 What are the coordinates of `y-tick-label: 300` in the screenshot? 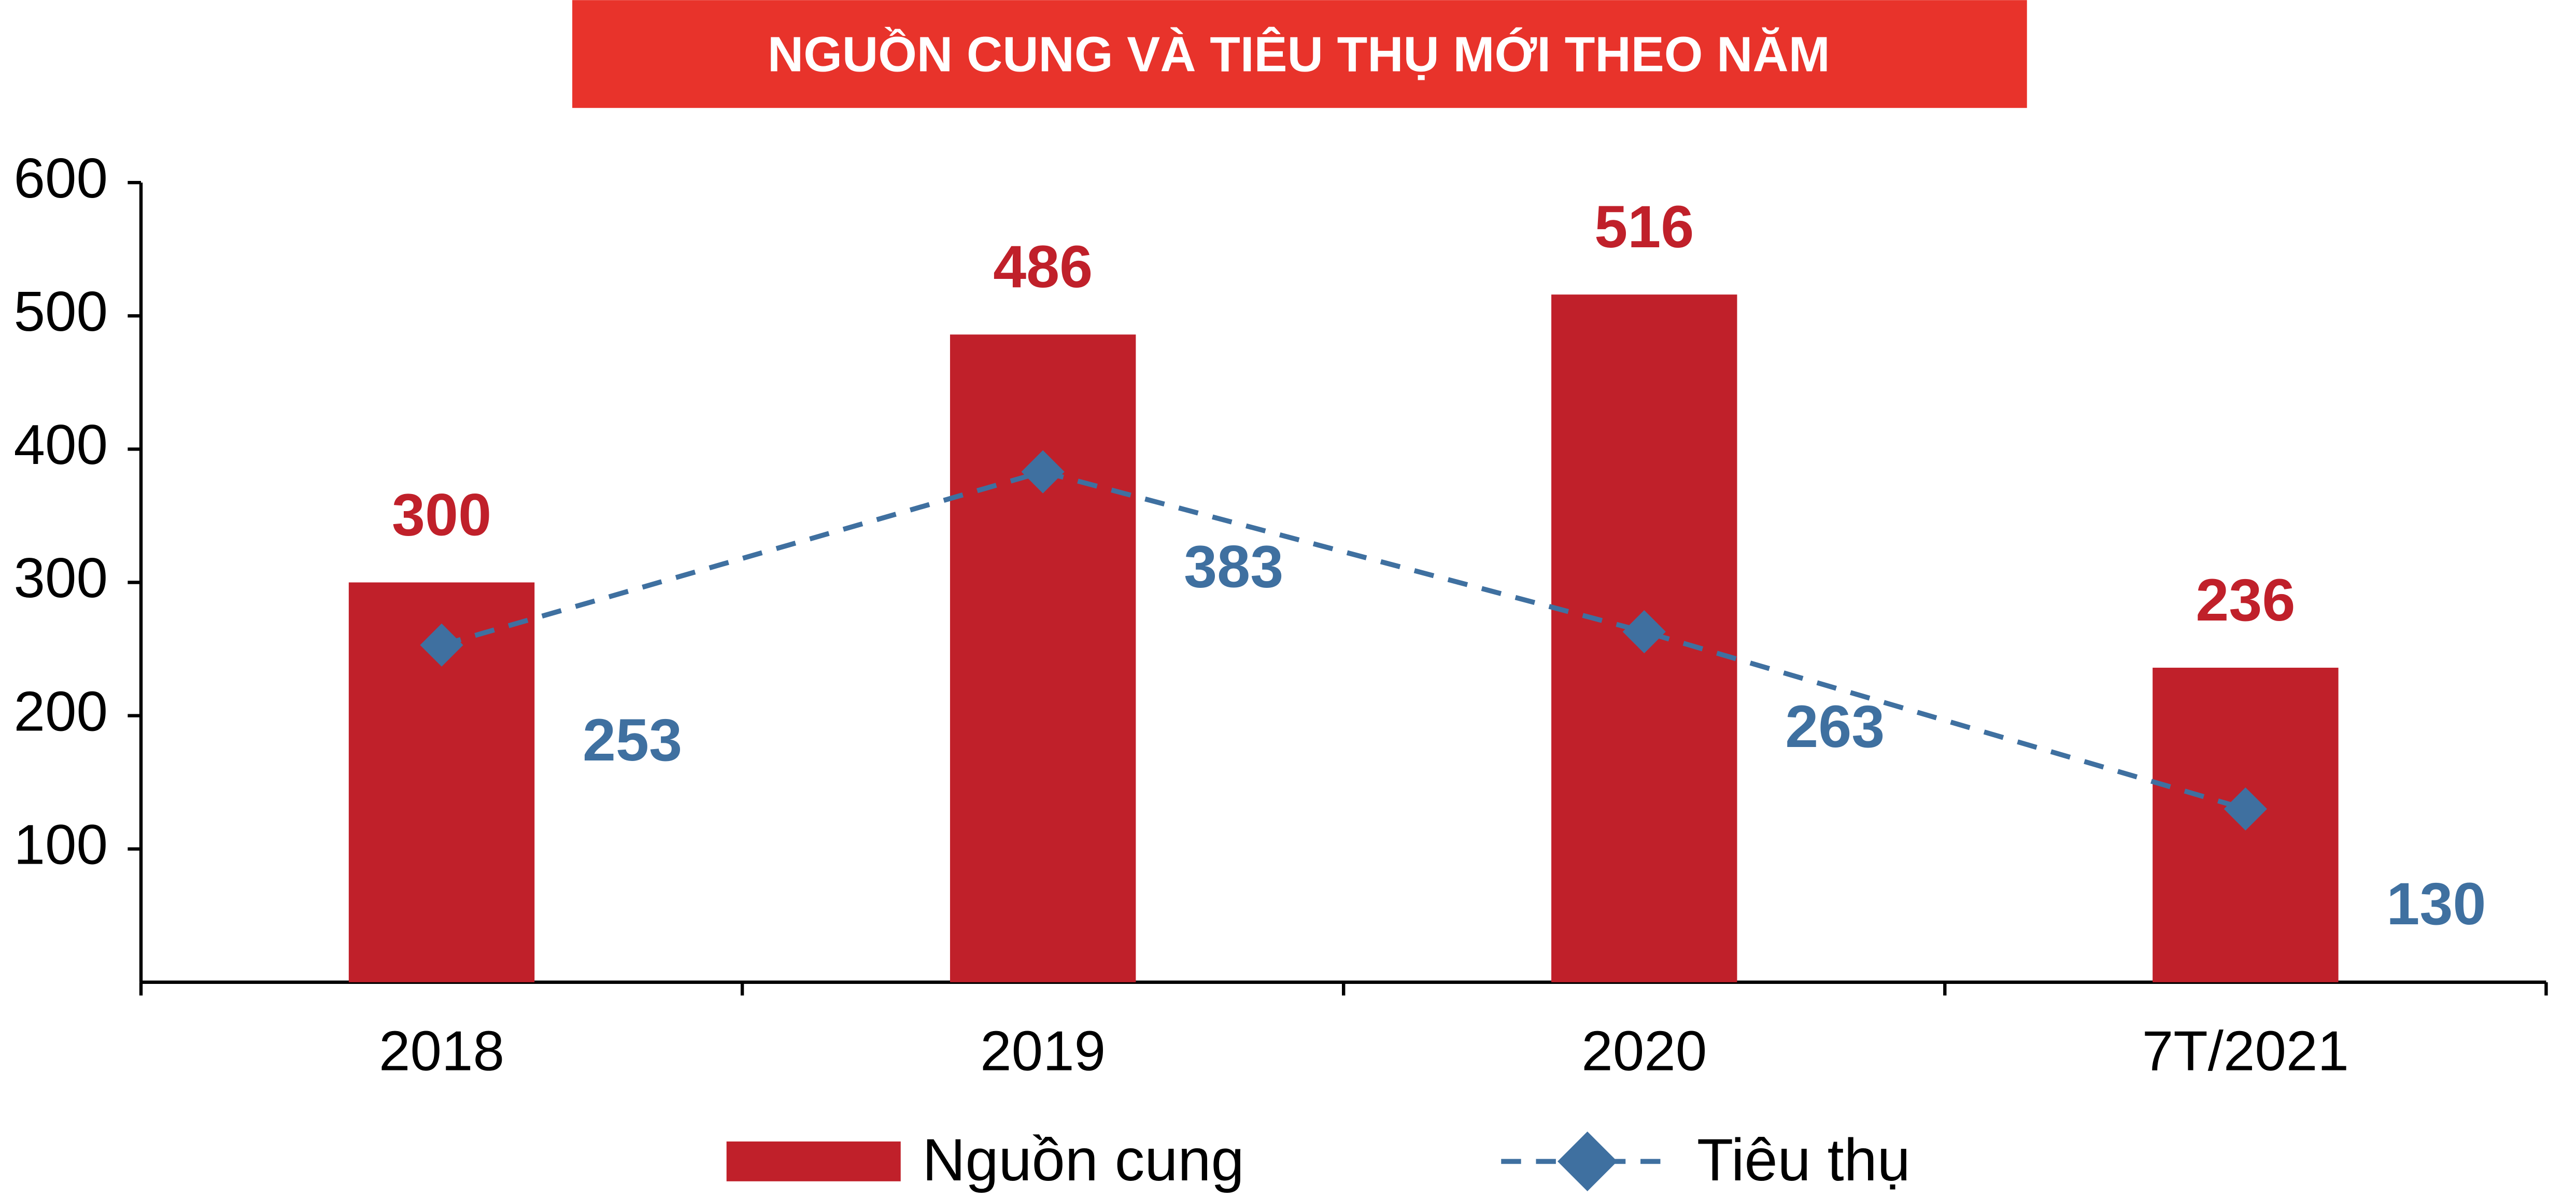 It's located at (60, 578).